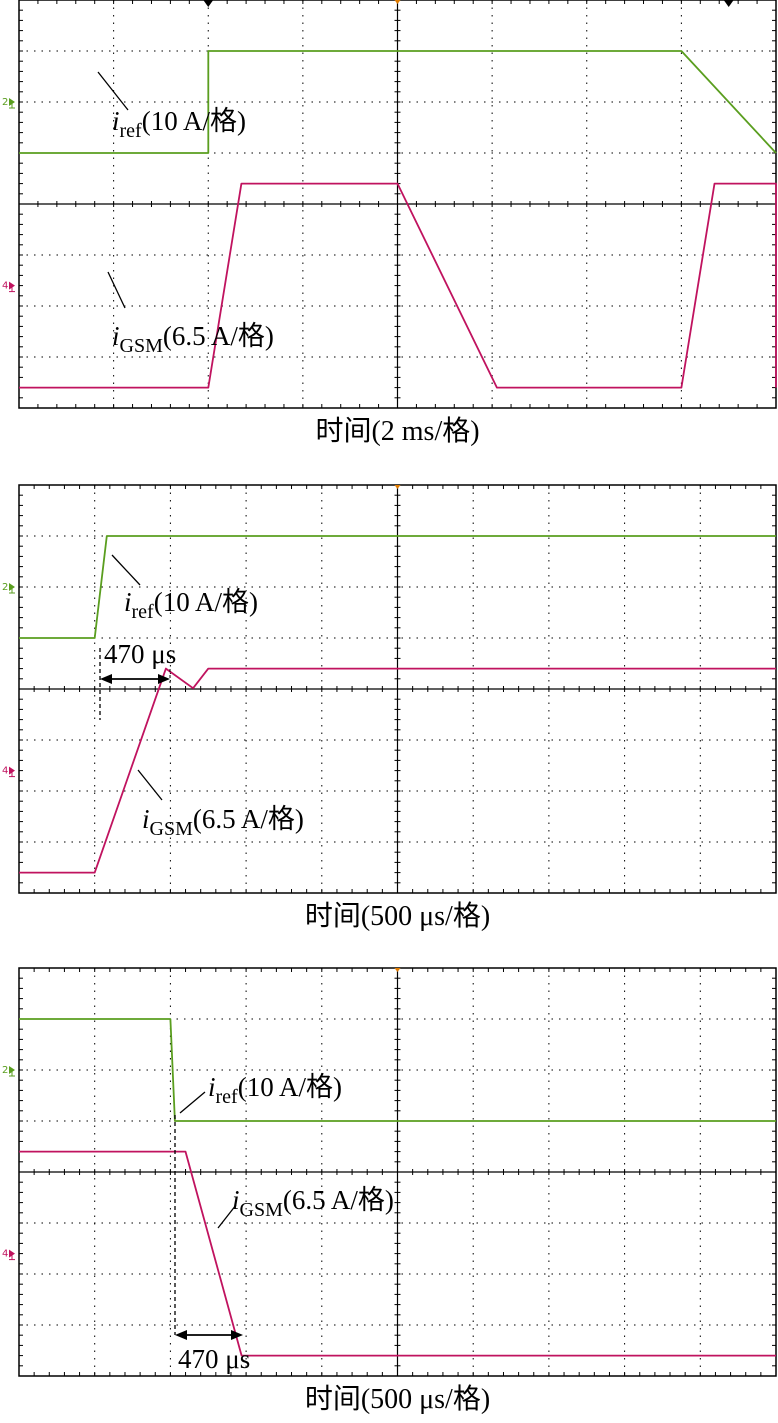 The height and width of the screenshot is (1423, 778). I want to click on time-axis-caption: 时间(2 ms/格), so click(397, 431).